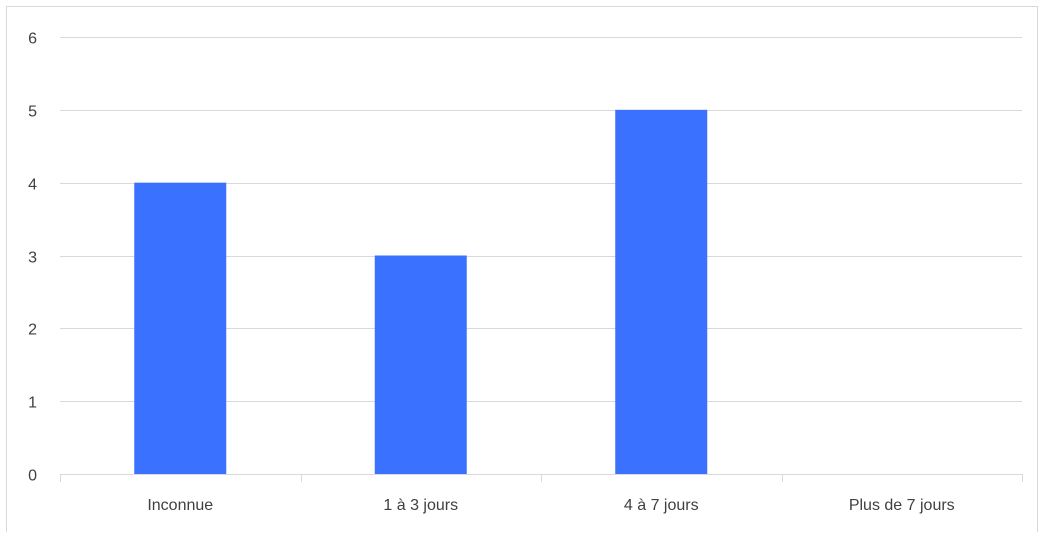 Image resolution: width=1040 pixels, height=534 pixels. Describe the element at coordinates (180, 505) in the screenshot. I see `x-tick-label: Inconnue` at that location.